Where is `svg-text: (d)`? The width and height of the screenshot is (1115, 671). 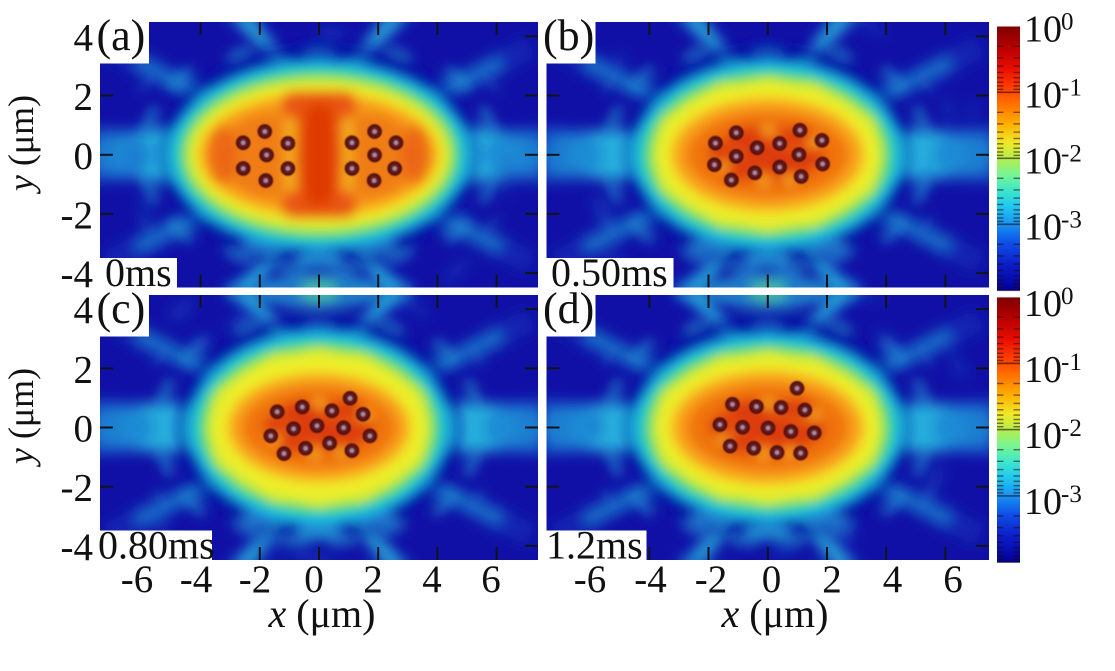
svg-text: (d) is located at coordinates (568, 308).